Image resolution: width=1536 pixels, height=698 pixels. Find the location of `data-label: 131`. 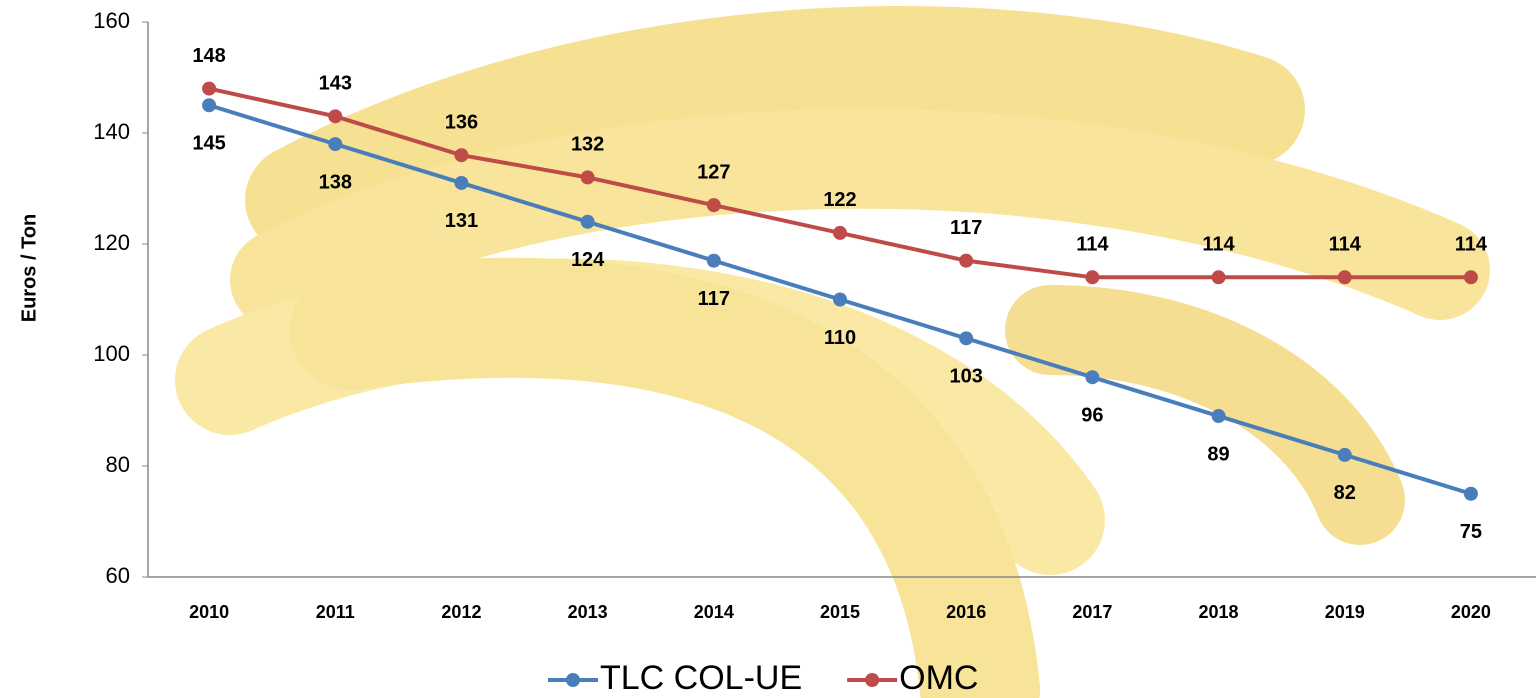

data-label: 131 is located at coordinates (461, 221).